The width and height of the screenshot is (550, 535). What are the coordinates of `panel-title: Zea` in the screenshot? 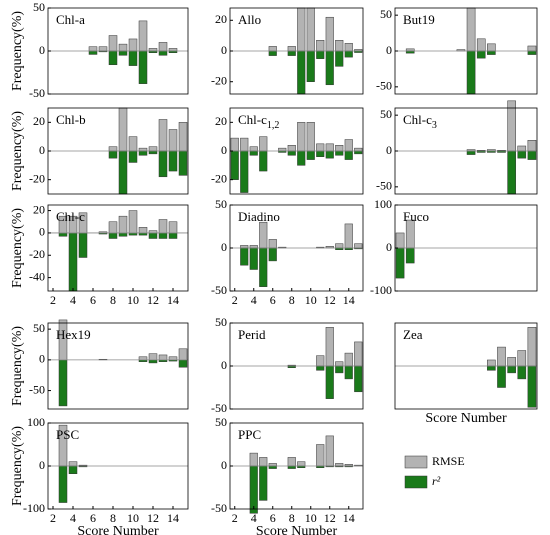 It's located at (413, 334).